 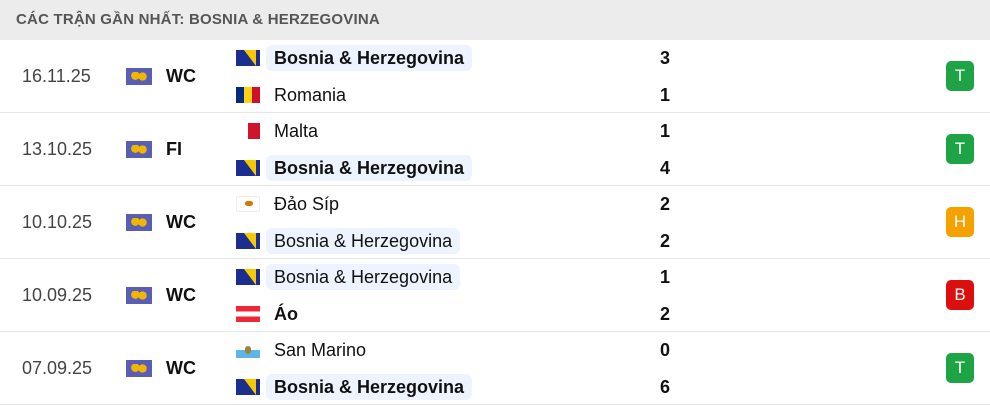 I want to click on smr-flag-icon, so click(x=248, y=350).